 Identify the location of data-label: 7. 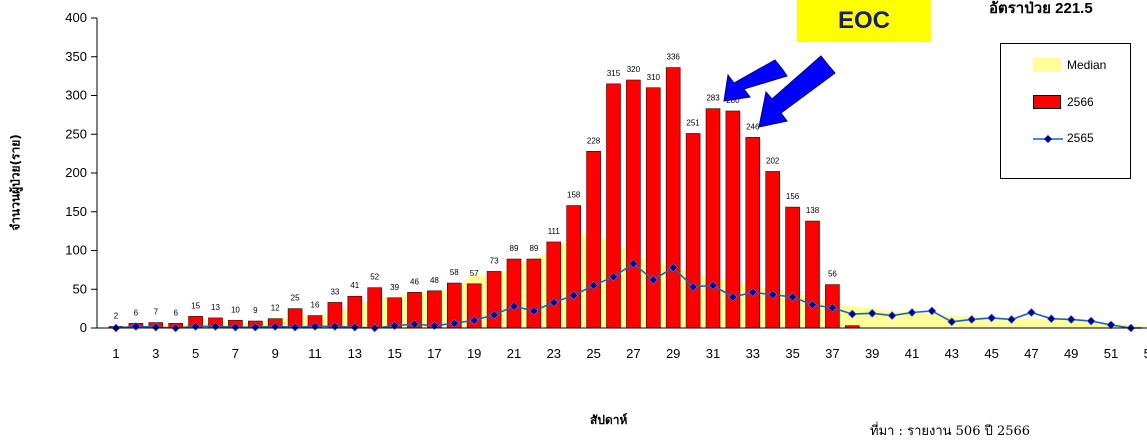
(156, 312).